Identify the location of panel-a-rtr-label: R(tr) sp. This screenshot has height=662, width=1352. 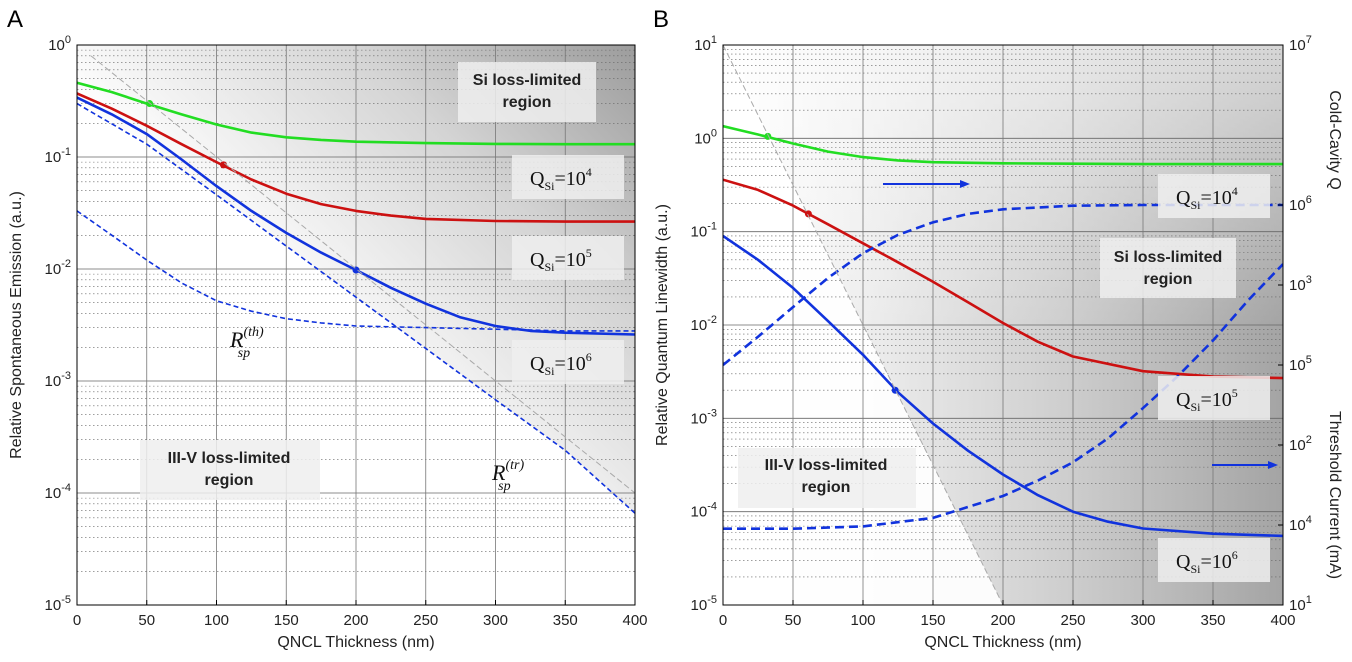
(507, 476).